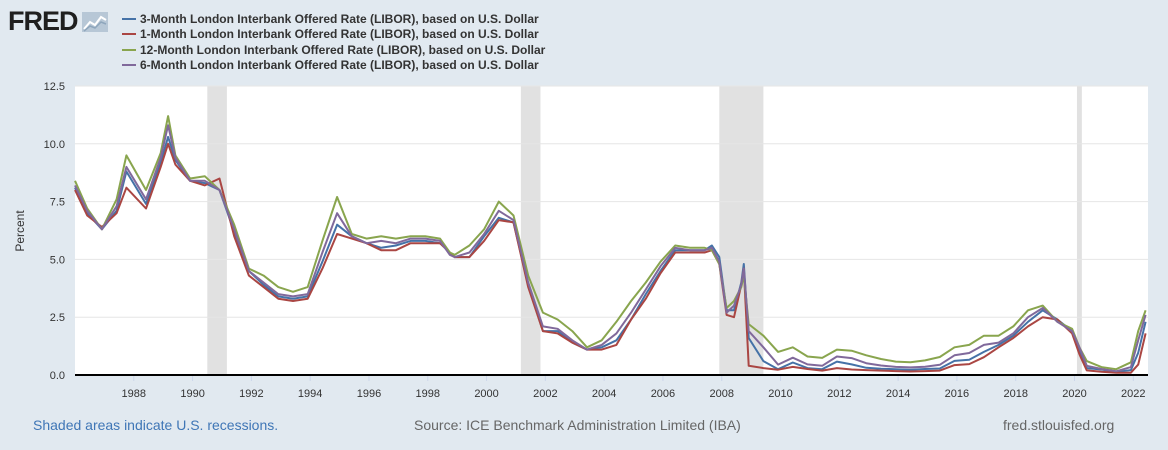 The image size is (1168, 450). What do you see at coordinates (486, 394) in the screenshot?
I see `x-tick-label: 2000` at bounding box center [486, 394].